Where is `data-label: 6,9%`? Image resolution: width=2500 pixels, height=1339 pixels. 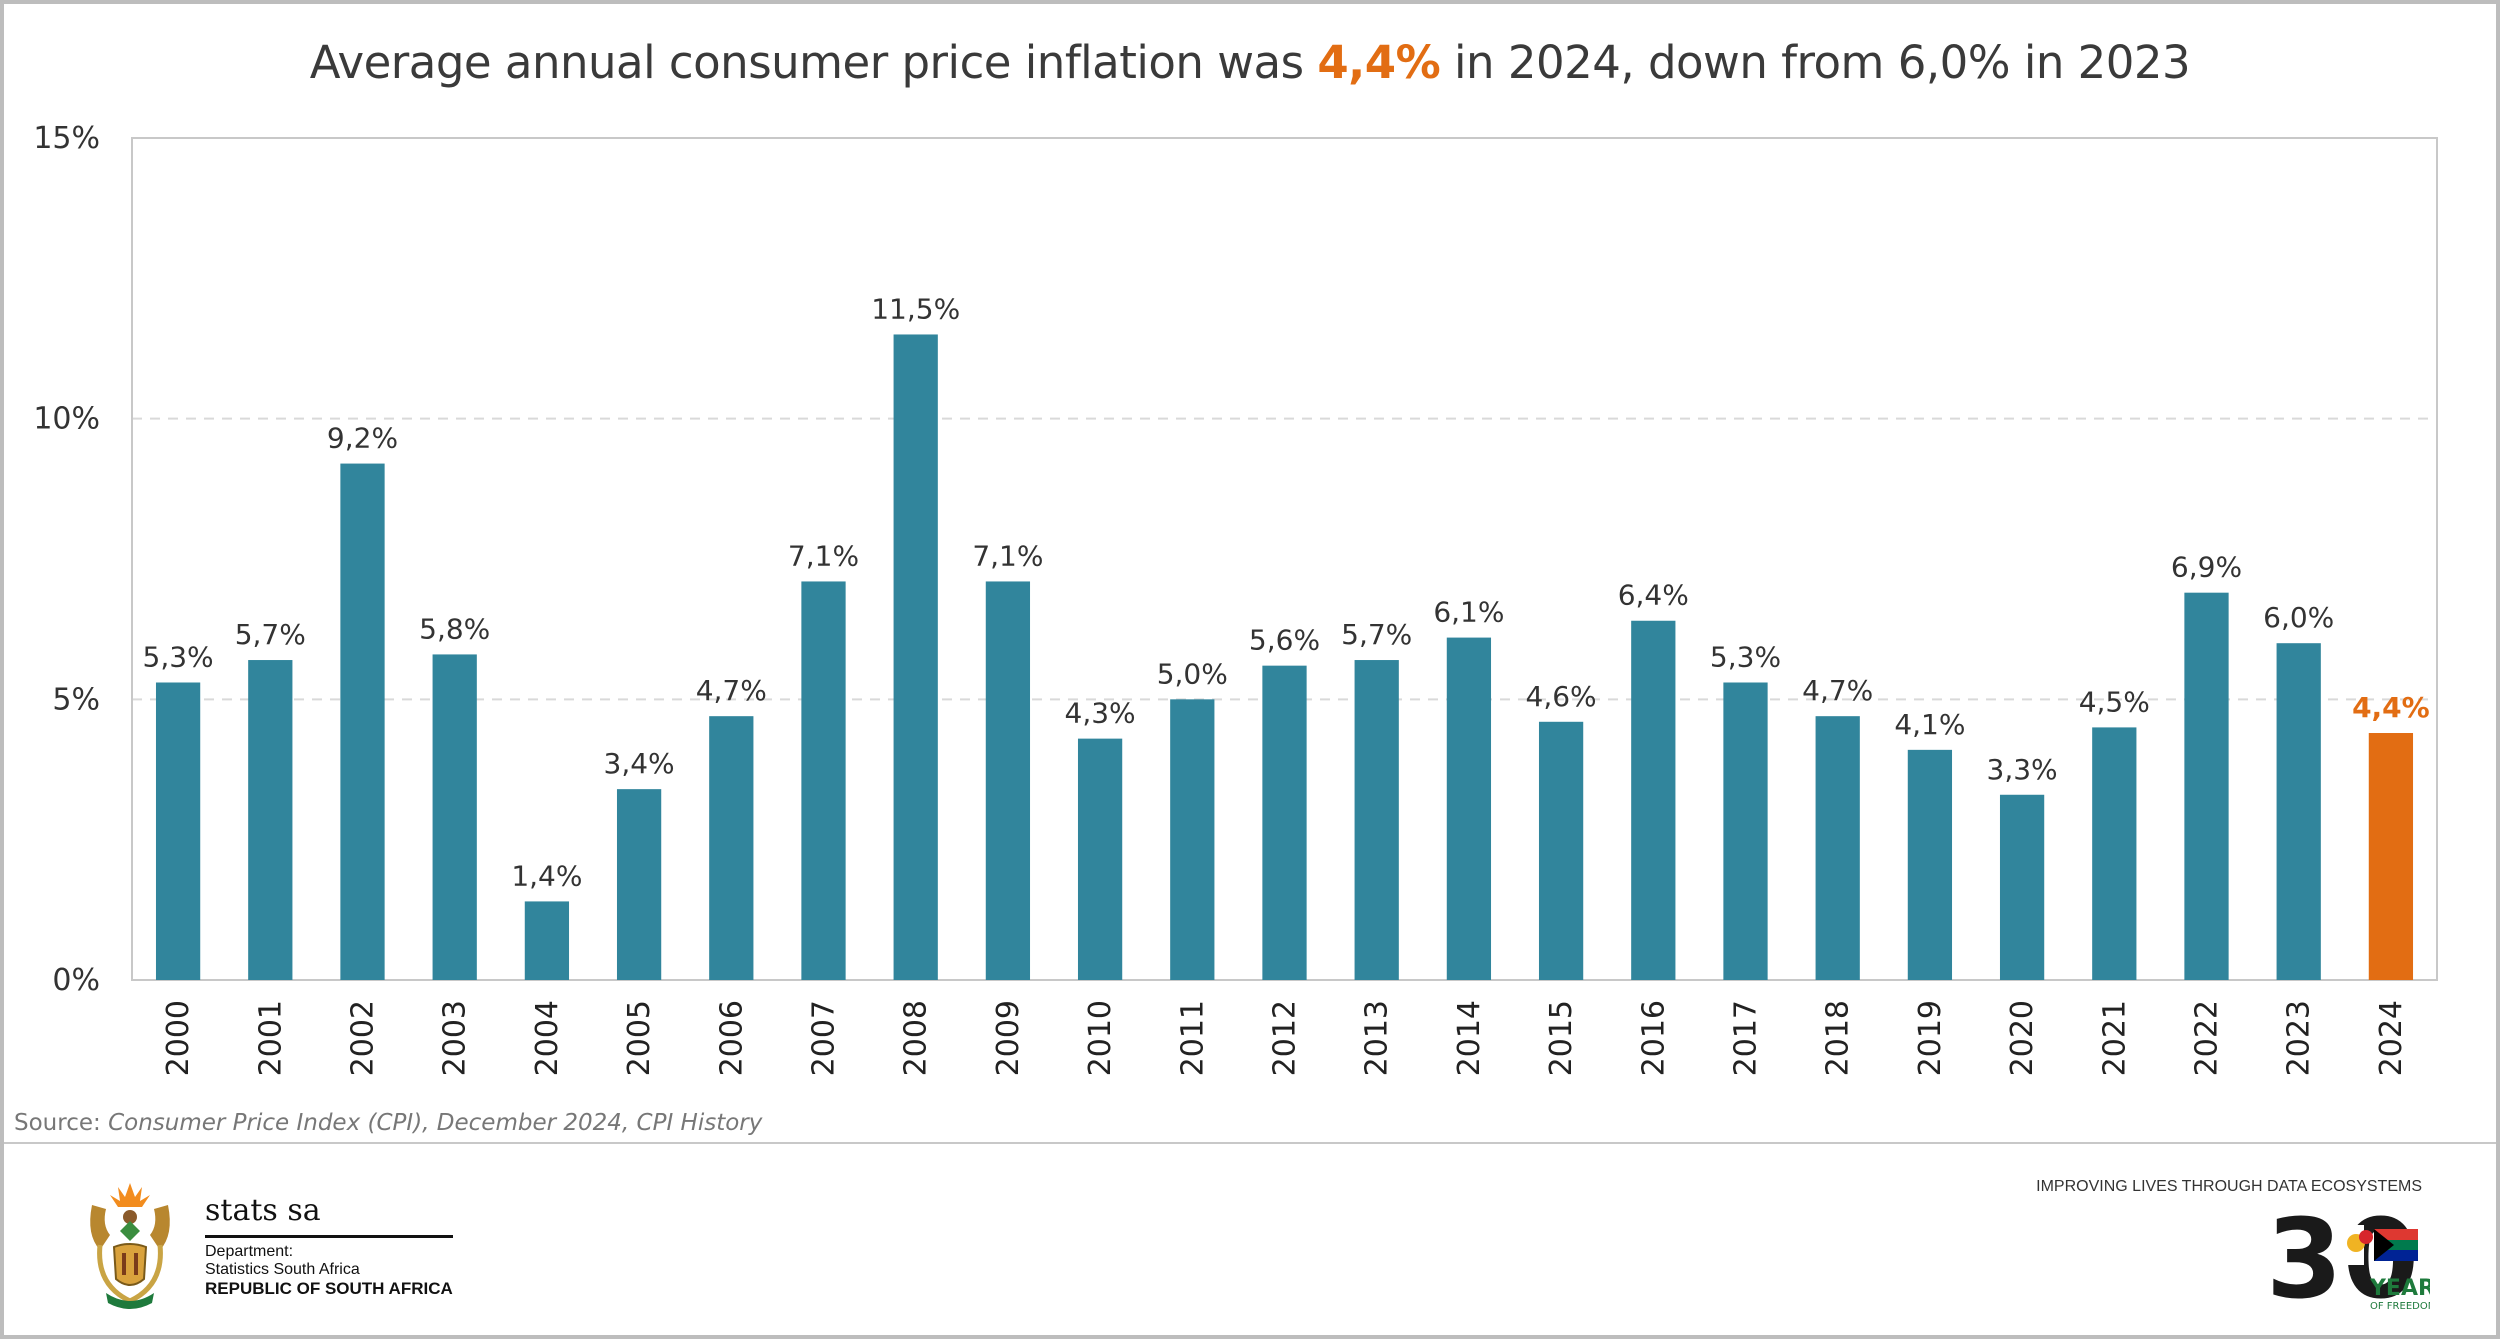 data-label: 6,9% is located at coordinates (2206, 567).